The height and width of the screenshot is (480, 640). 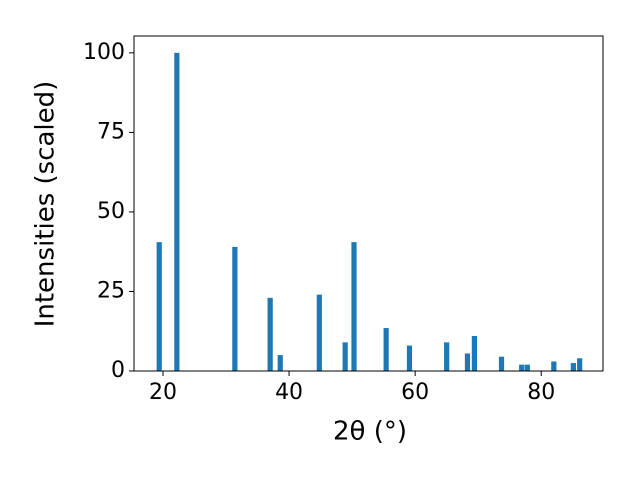 What do you see at coordinates (46, 204) in the screenshot?
I see `y-axis-label: Intensities (scaled)` at bounding box center [46, 204].